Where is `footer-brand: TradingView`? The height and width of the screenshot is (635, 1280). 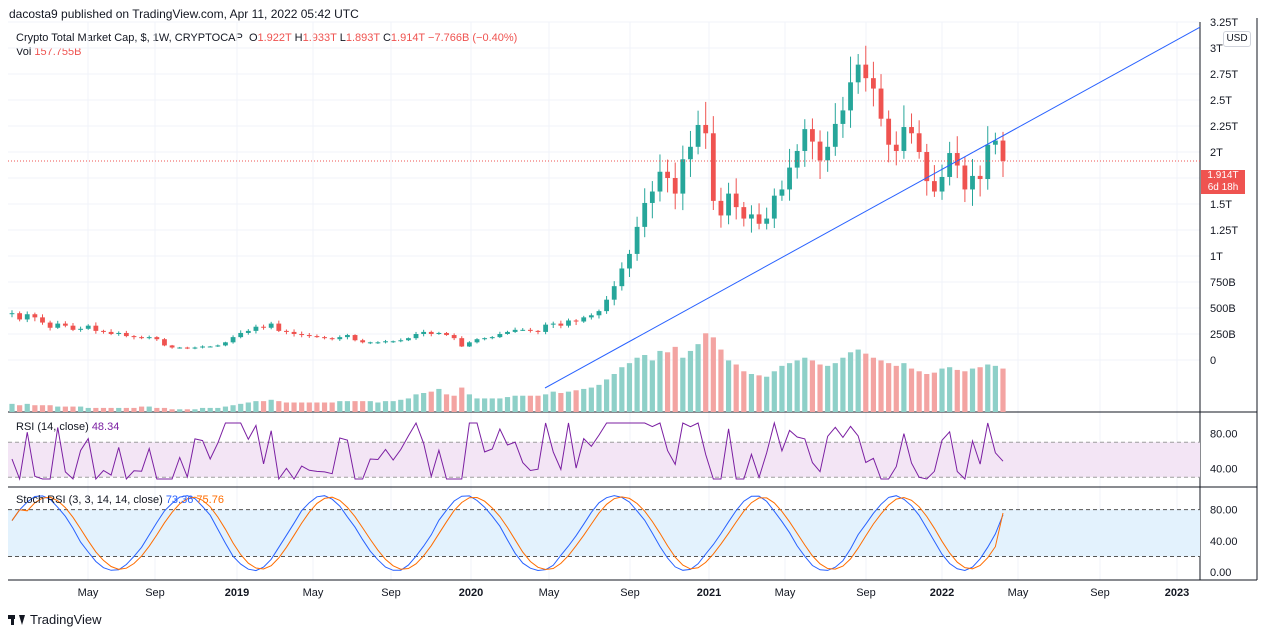
footer-brand: TradingView is located at coordinates (55, 619).